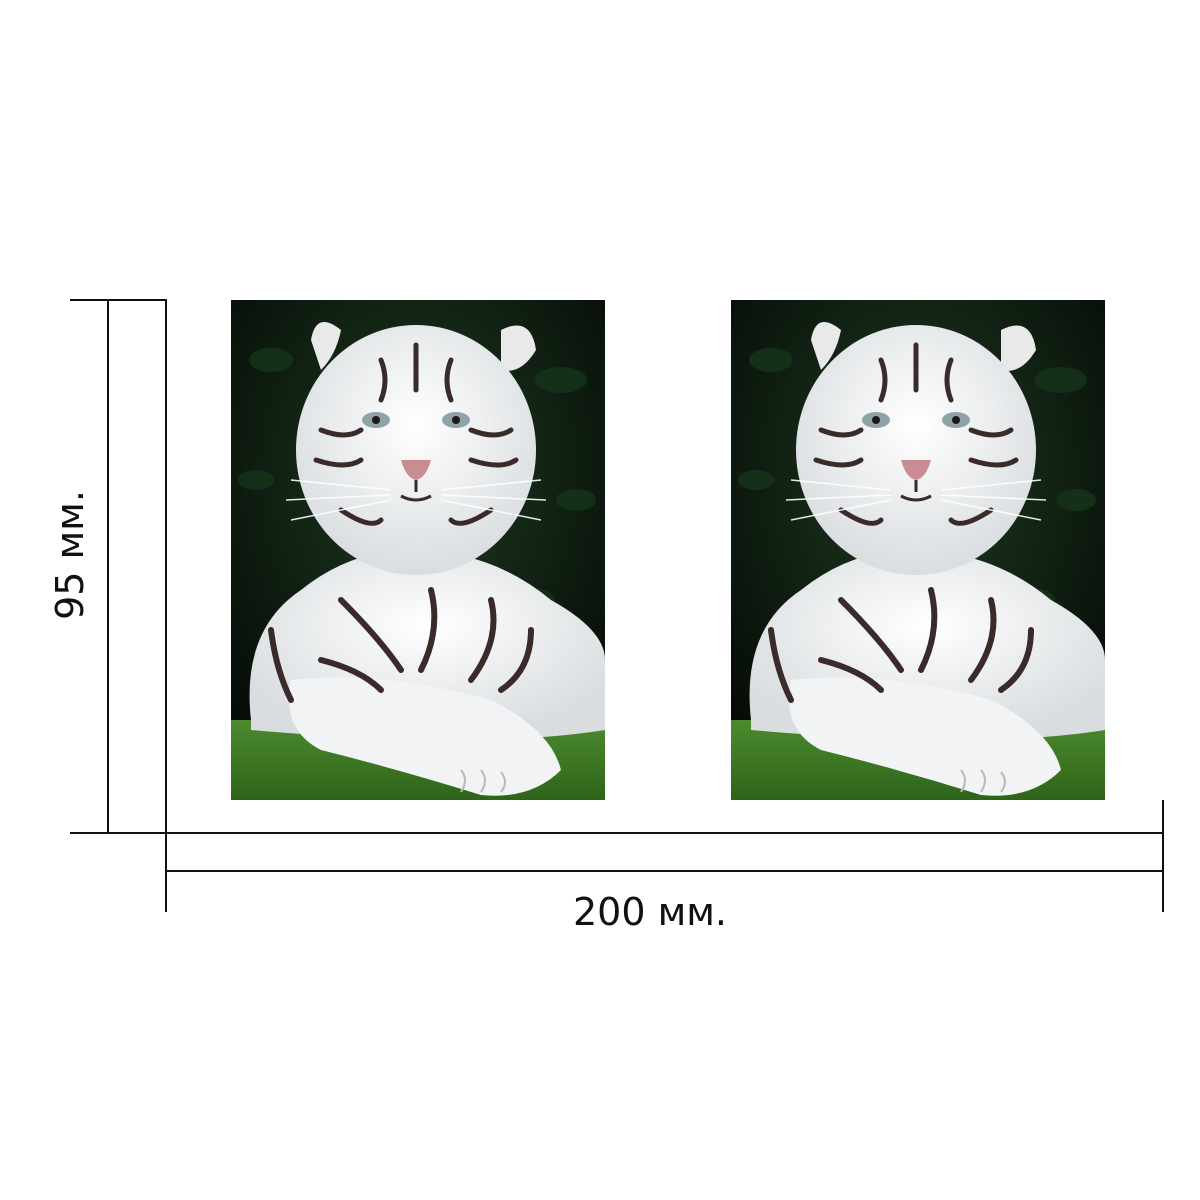 This screenshot has height=1200, width=1200. What do you see at coordinates (650, 912) in the screenshot?
I see `width-dimension-label: 200 мм.` at bounding box center [650, 912].